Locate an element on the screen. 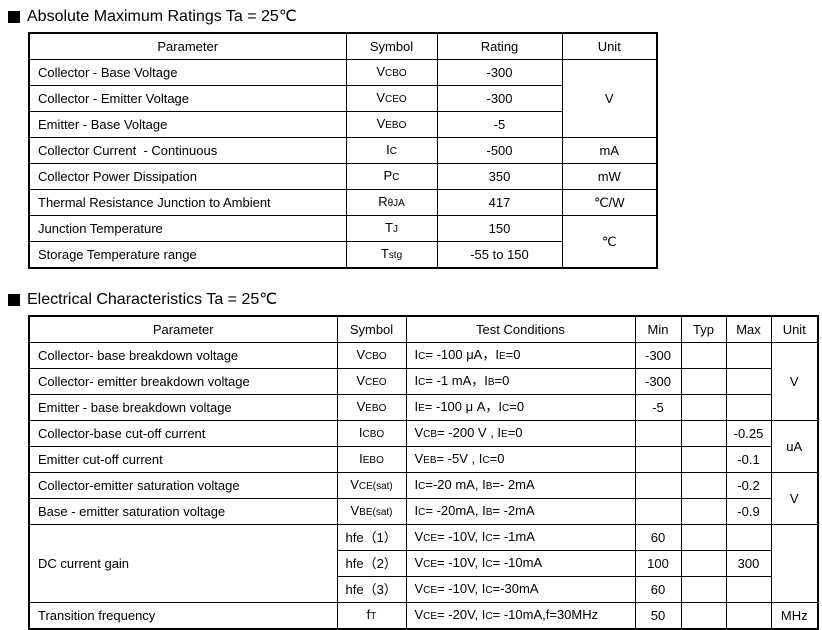  table-cell: Collector- base breakdown voltage is located at coordinates (183, 355).